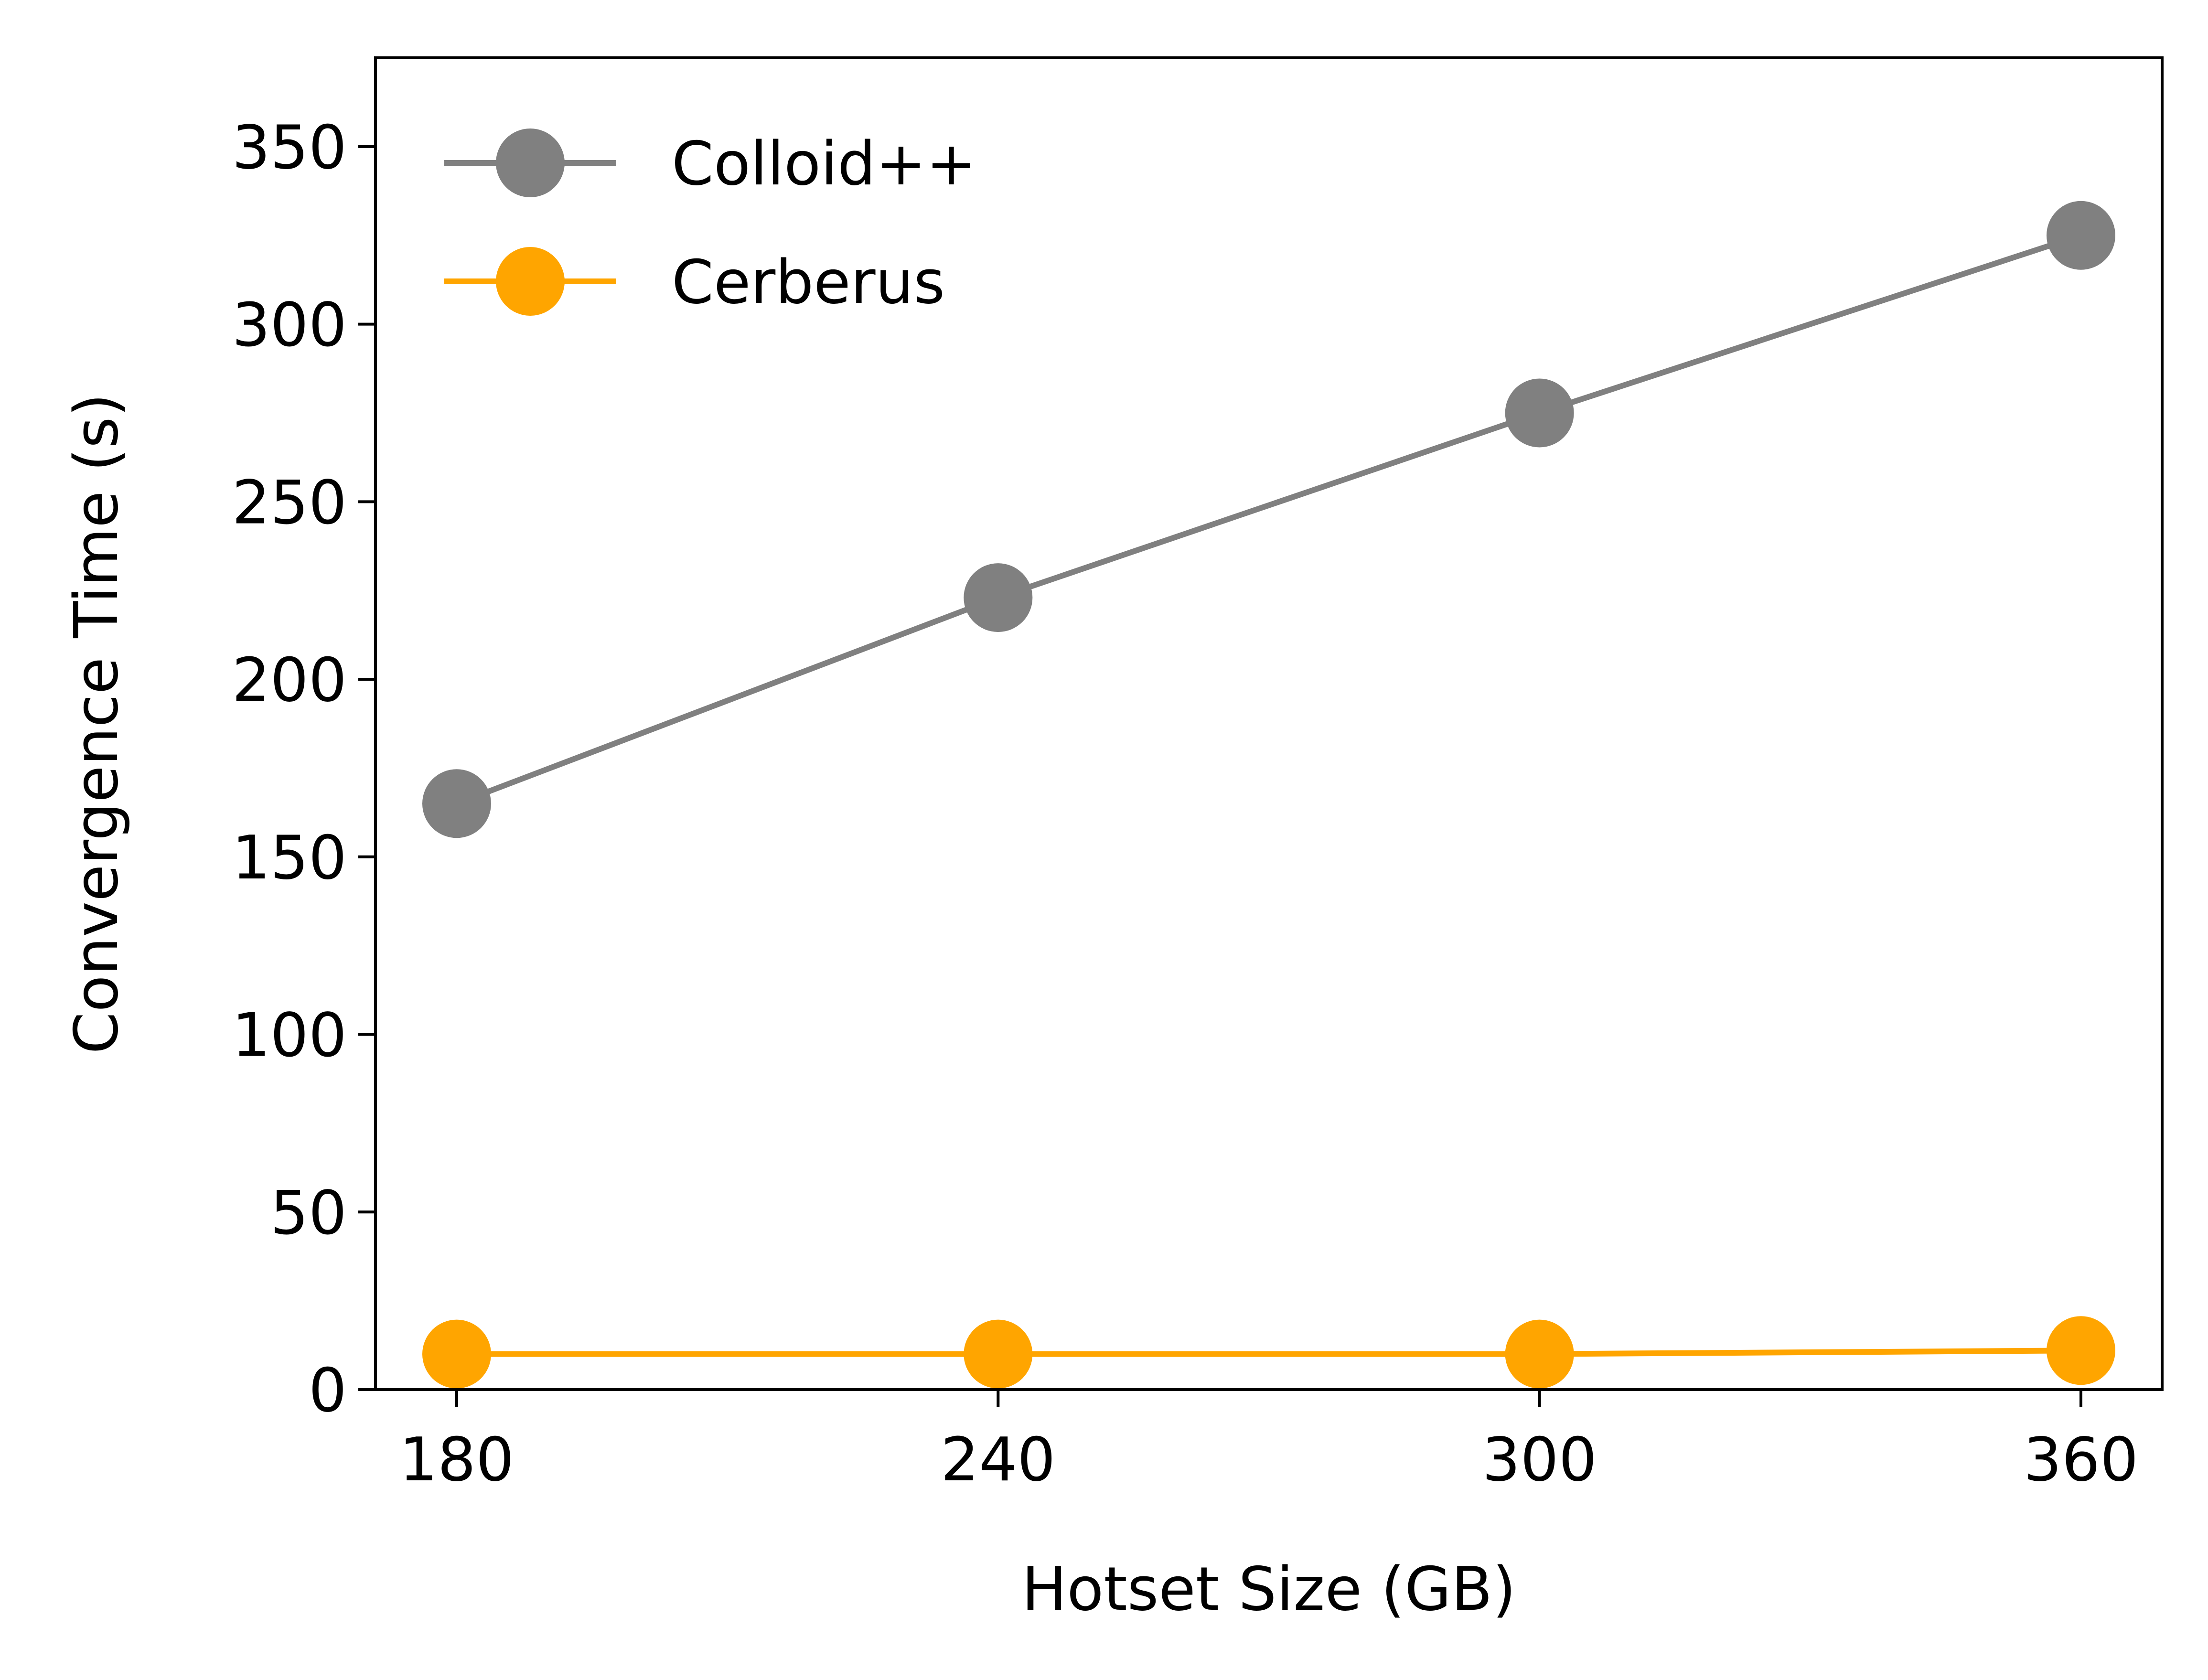 This screenshot has height=1680, width=2208. What do you see at coordinates (328, 1390) in the screenshot?
I see `y-tick-label: 0` at bounding box center [328, 1390].